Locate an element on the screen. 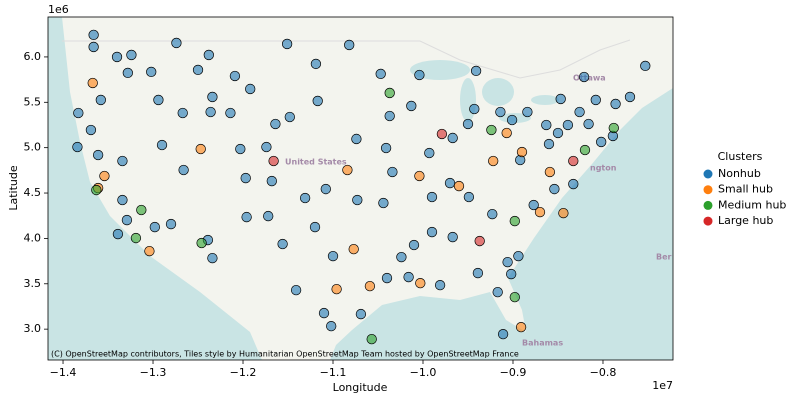  map-label: Ber is located at coordinates (664, 257).